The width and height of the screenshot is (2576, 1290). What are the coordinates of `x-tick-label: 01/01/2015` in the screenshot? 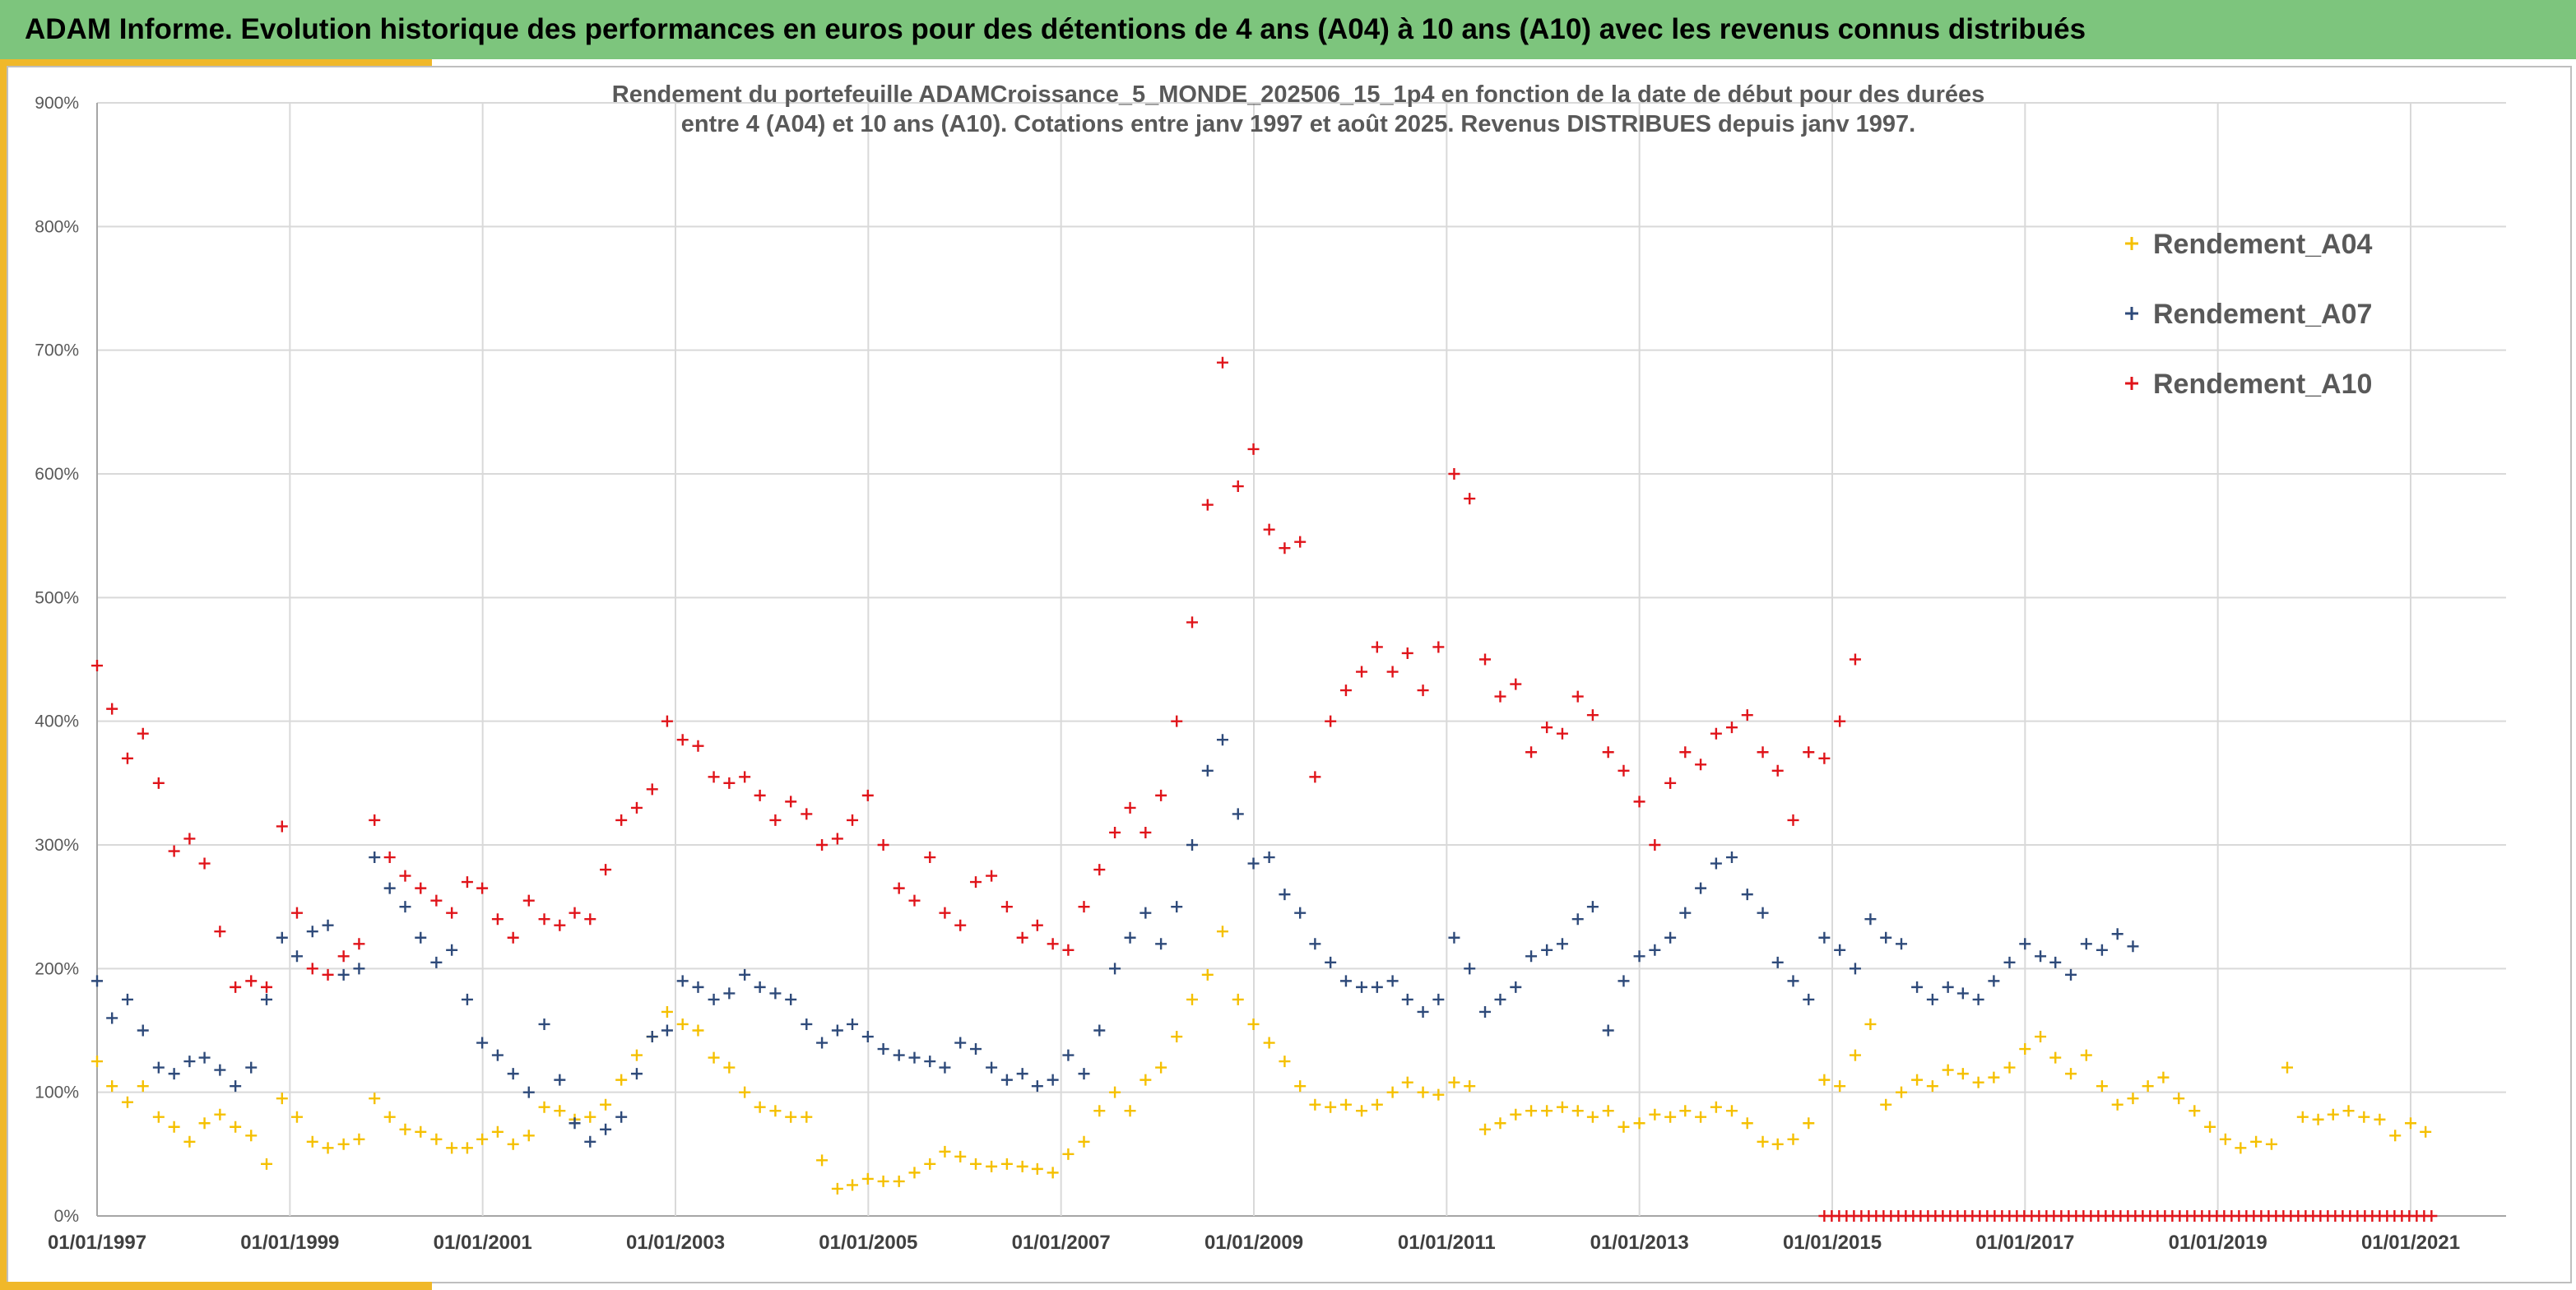 It's located at (1832, 1243).